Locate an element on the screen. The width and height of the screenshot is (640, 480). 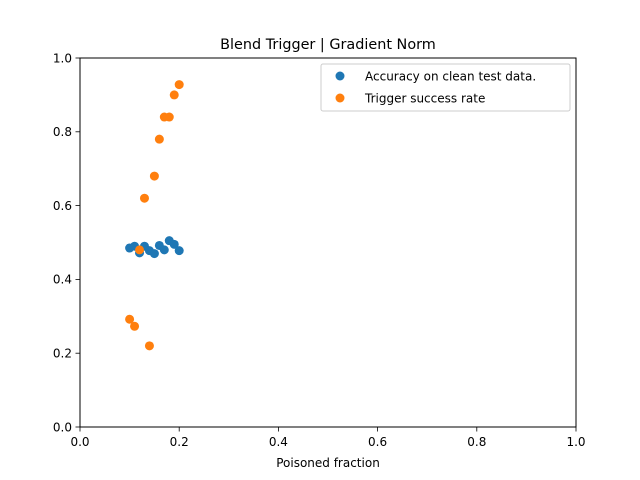
data-points is located at coordinates (154, 215).